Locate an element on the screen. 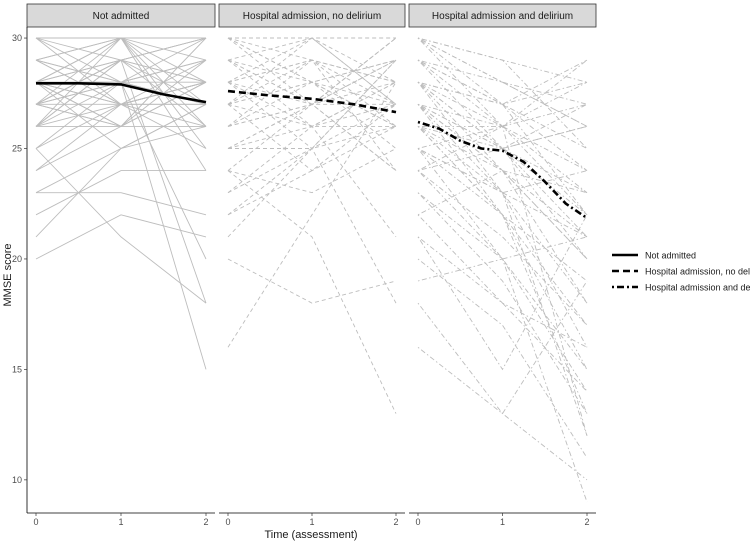 Image resolution: width=750 pixels, height=546 pixels. facet-strip-label: Hospital admission, no delirium is located at coordinates (312, 16).